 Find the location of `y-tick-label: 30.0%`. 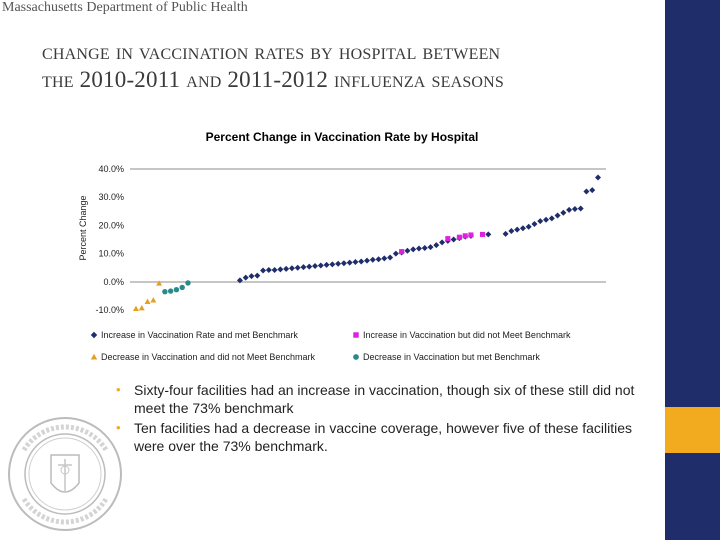

y-tick-label: 30.0% is located at coordinates (111, 197).